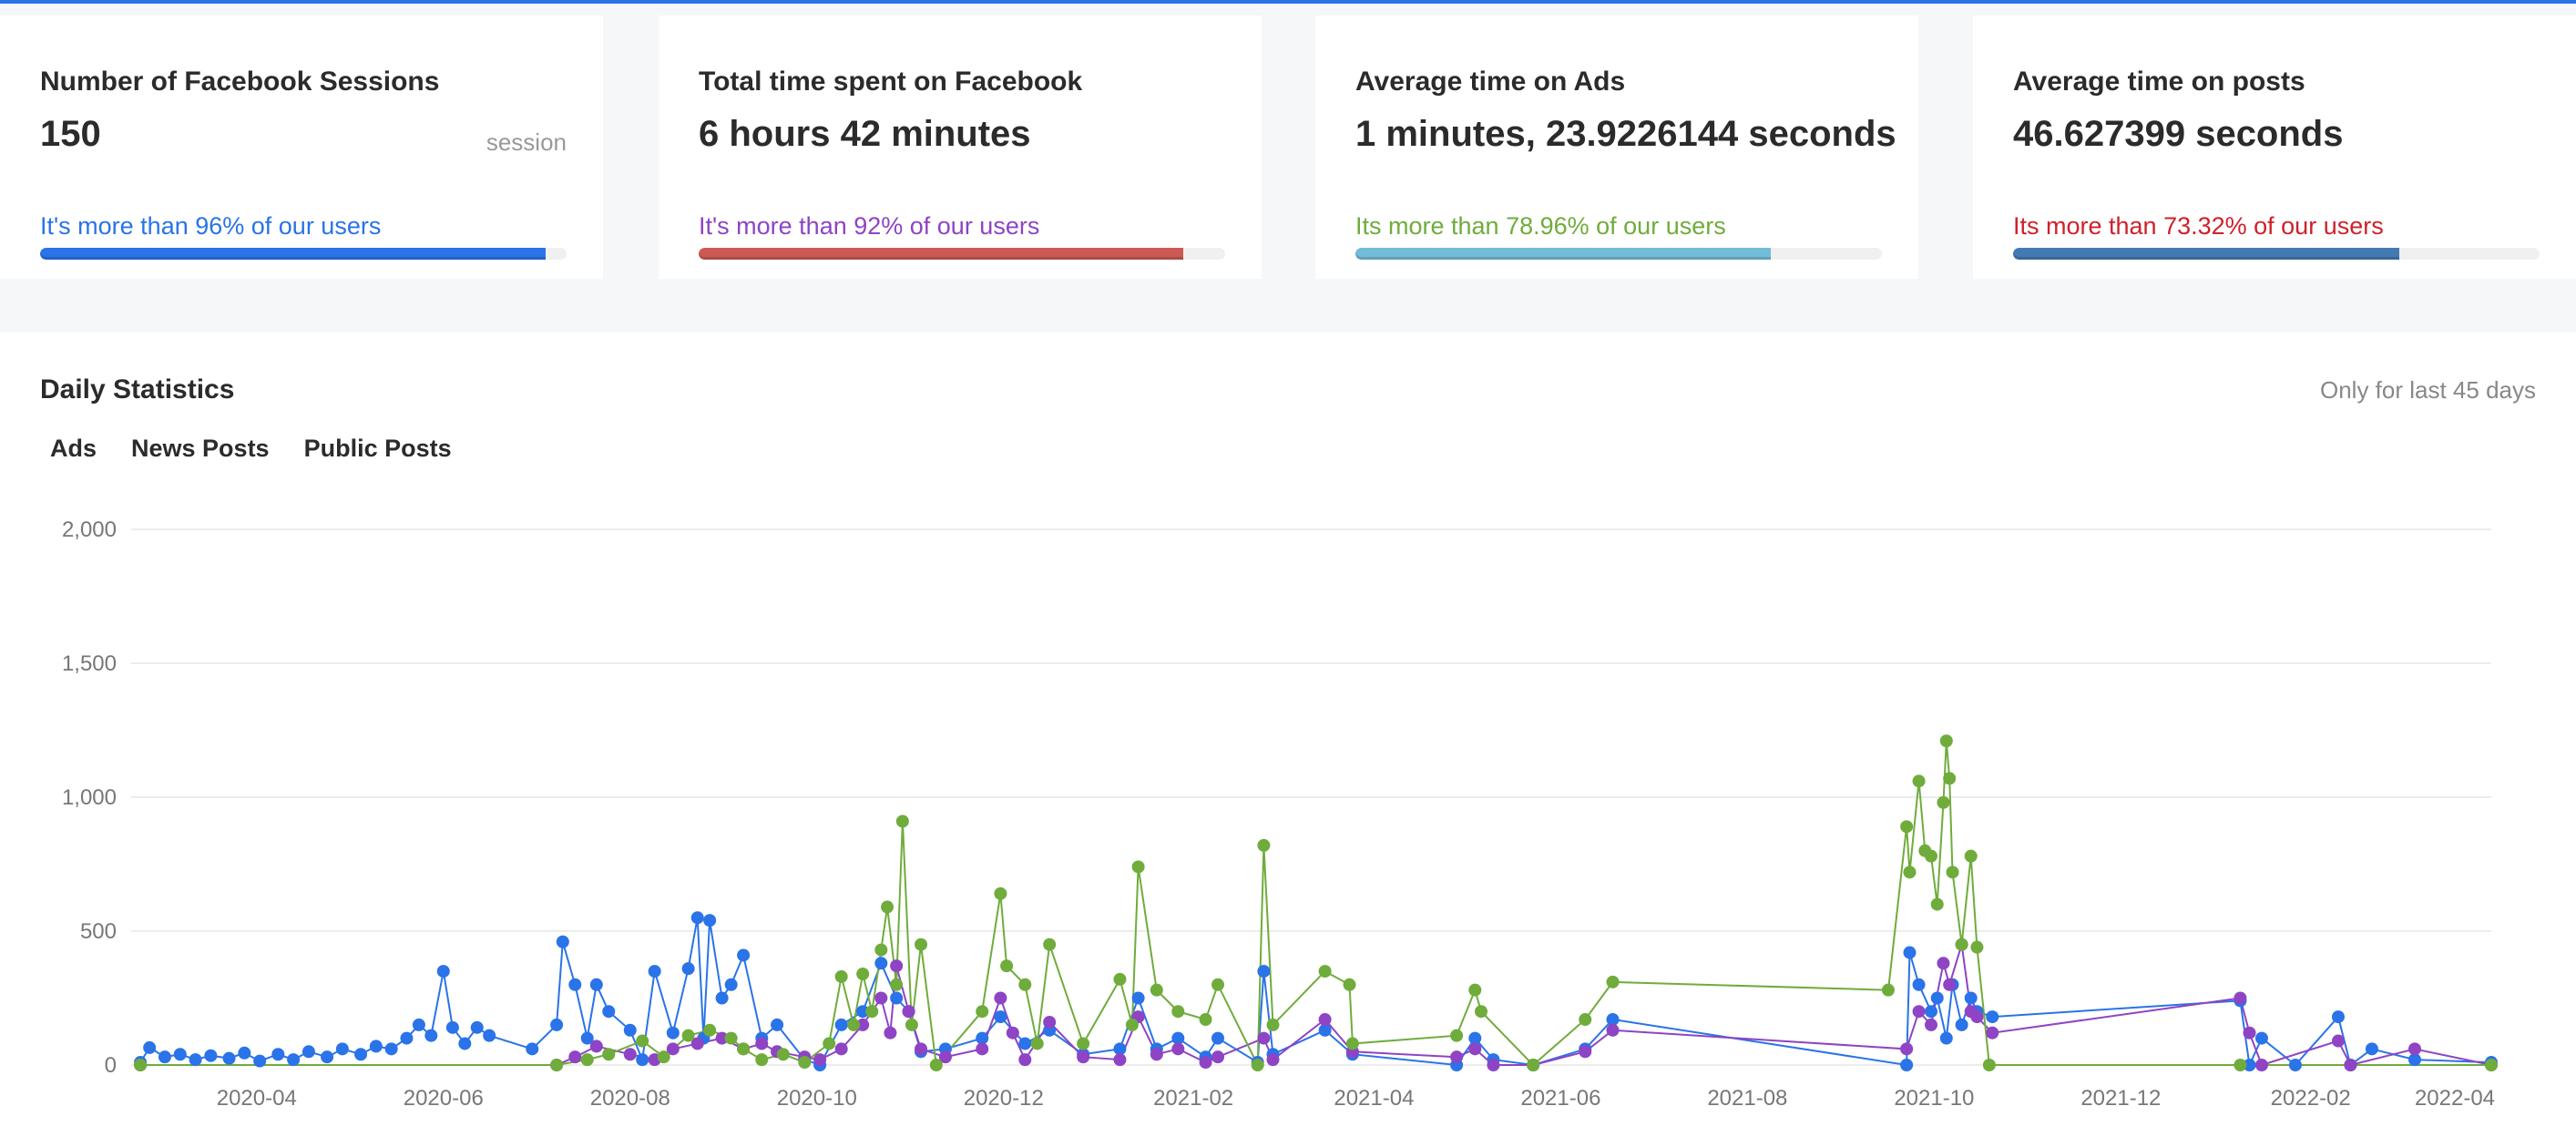  What do you see at coordinates (89, 797) in the screenshot?
I see `y-tick-label: 1,000` at bounding box center [89, 797].